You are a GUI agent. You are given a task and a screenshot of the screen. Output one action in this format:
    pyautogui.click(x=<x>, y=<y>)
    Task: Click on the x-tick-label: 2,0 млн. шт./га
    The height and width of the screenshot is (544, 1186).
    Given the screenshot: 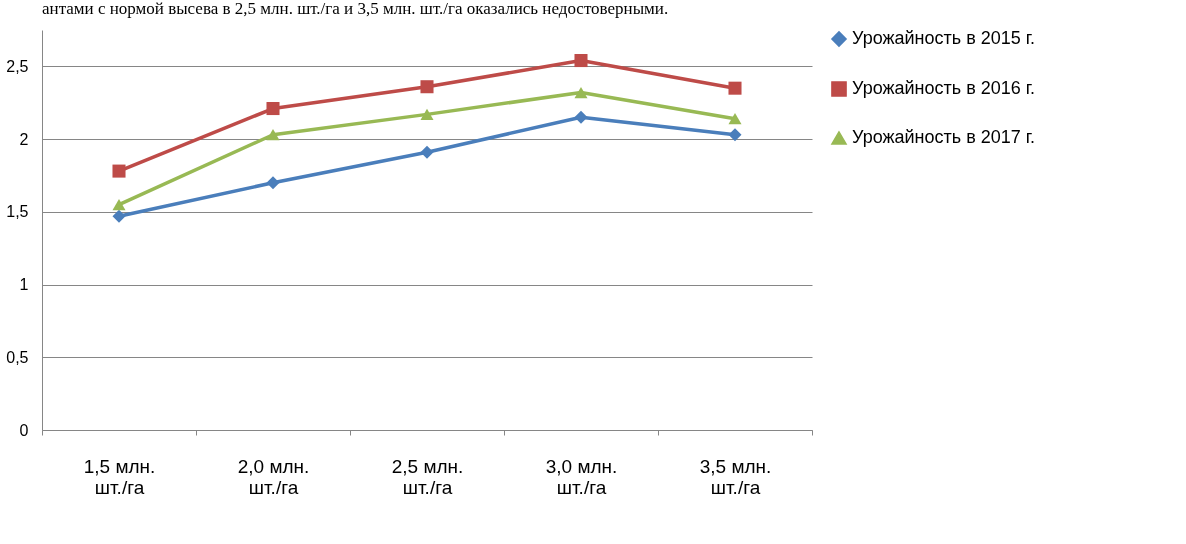 What is the action you would take?
    pyautogui.click(x=273, y=476)
    